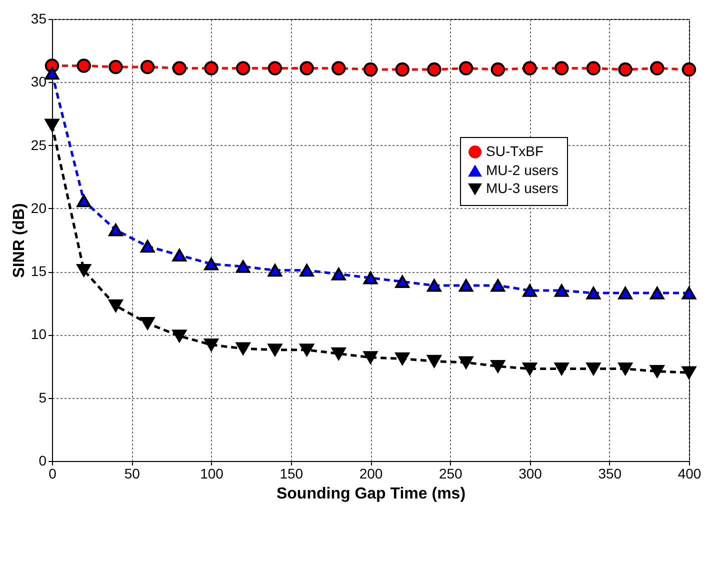  Describe the element at coordinates (38, 208) in the screenshot. I see `y-tick-label: 20` at that location.